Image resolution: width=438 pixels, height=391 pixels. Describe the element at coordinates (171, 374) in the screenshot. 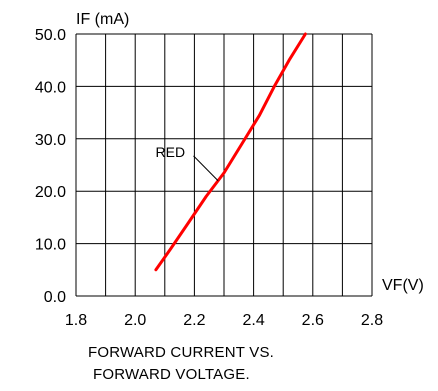

I see `caption-line-2: FORWARD VOLTAGE.` at that location.